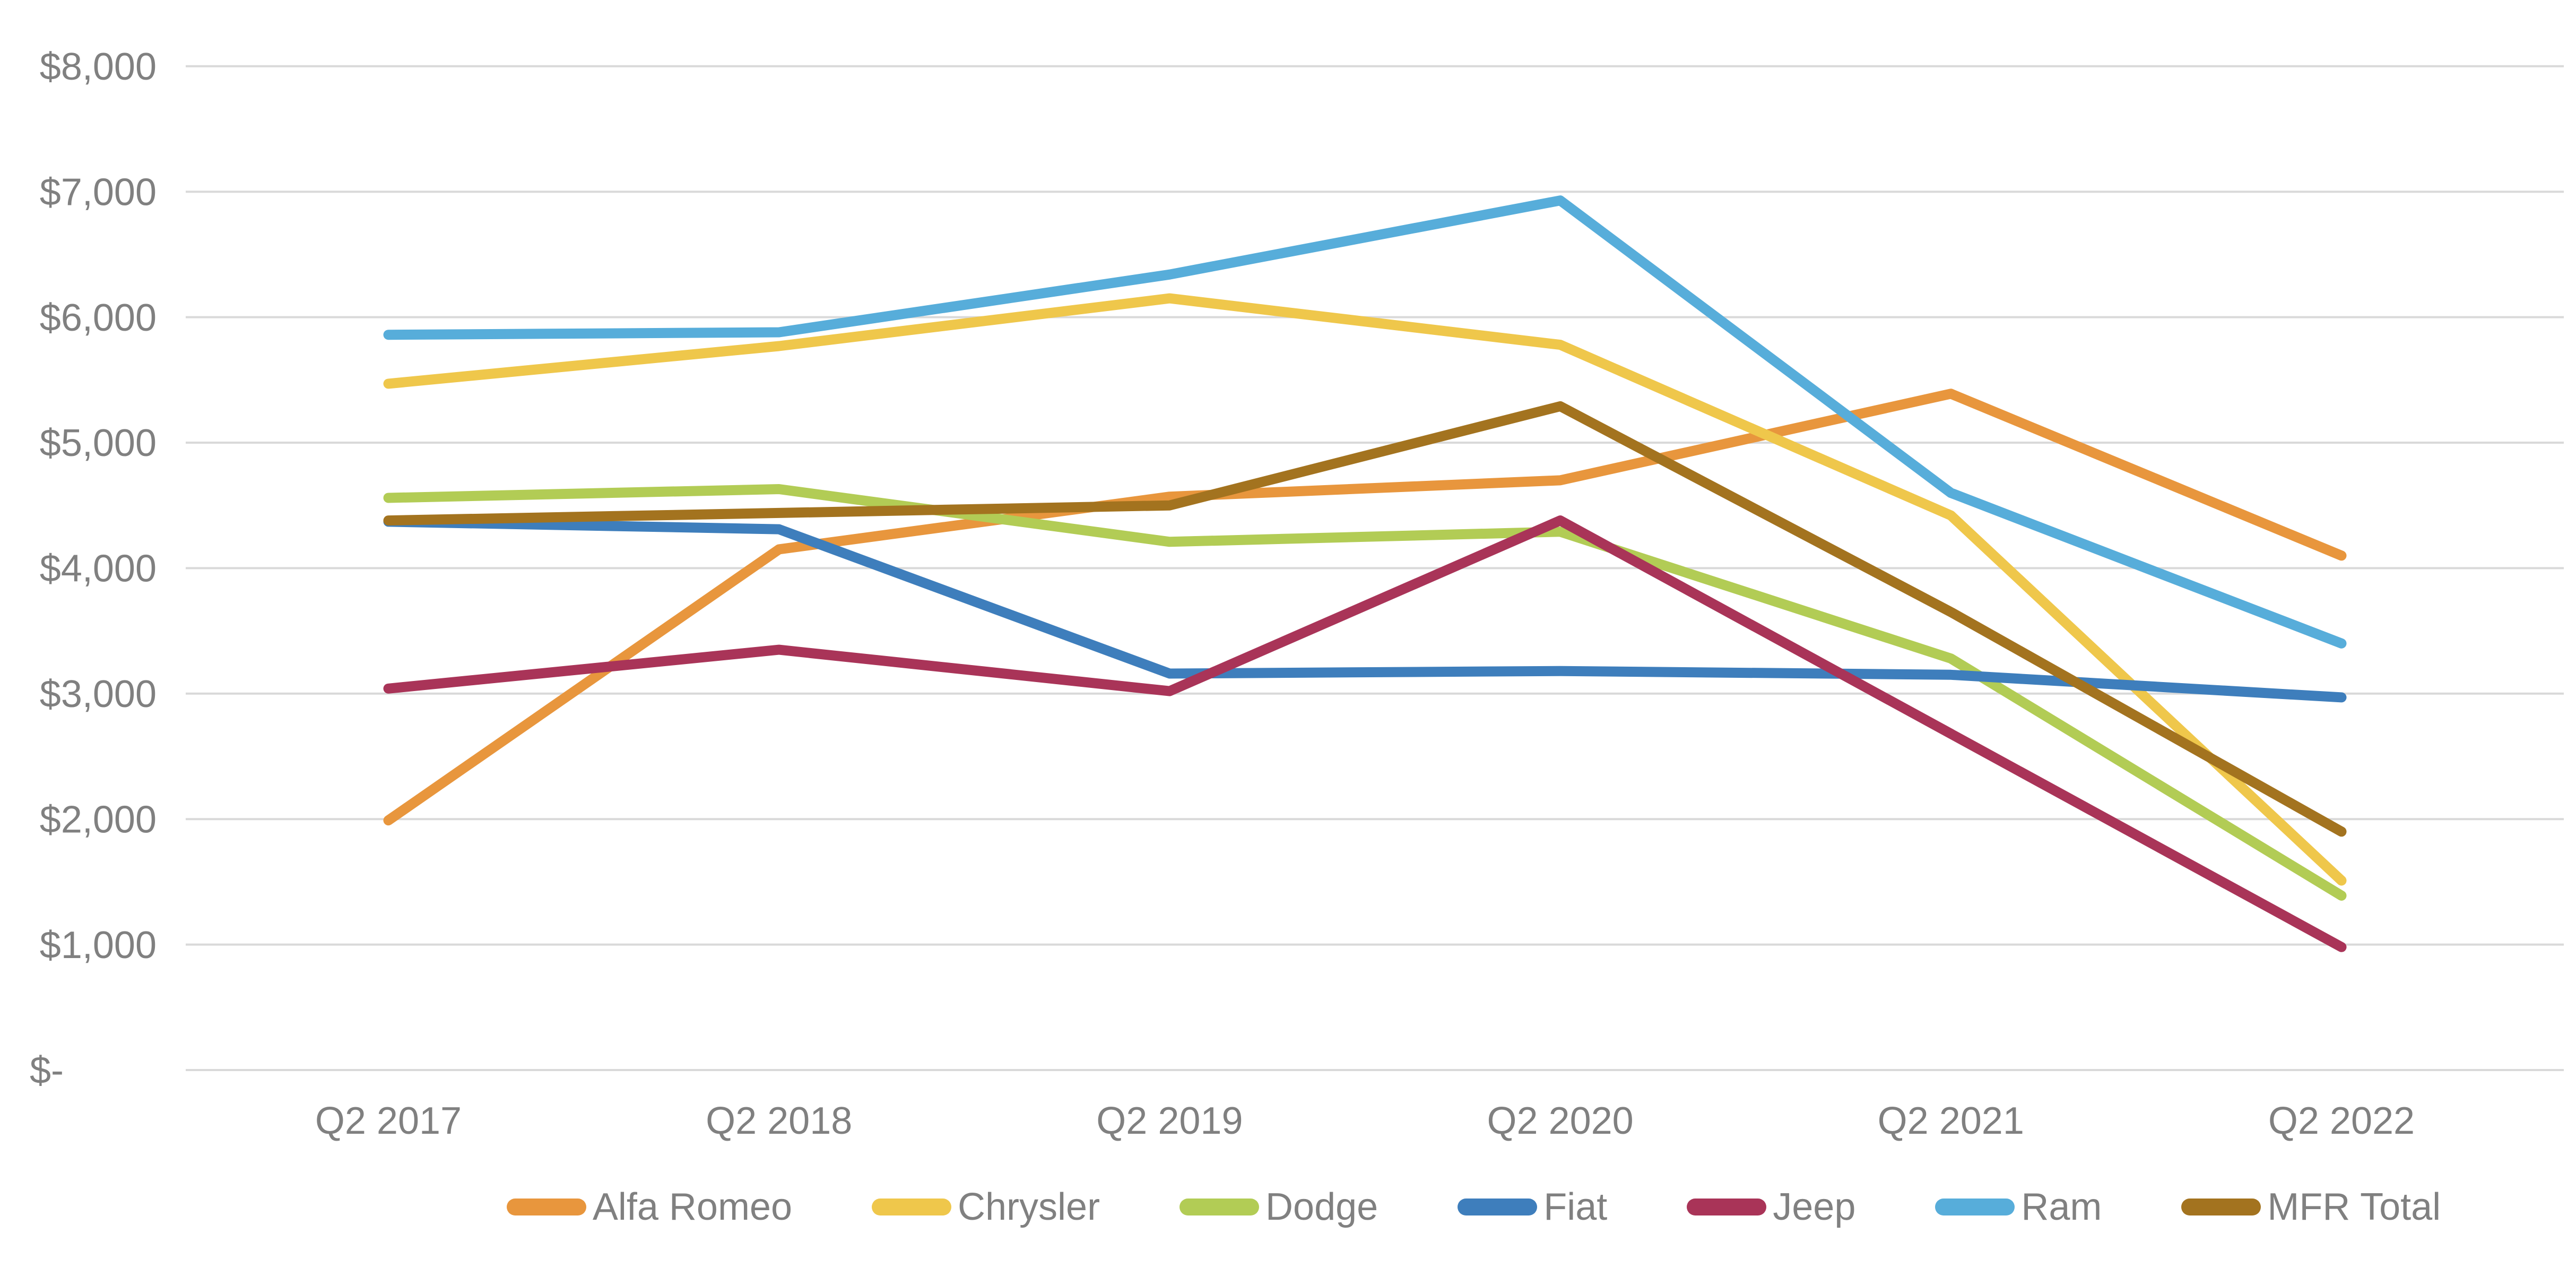 This screenshot has height=1276, width=2576. What do you see at coordinates (1814, 1207) in the screenshot?
I see `legend-label-jeep: Jeep` at bounding box center [1814, 1207].